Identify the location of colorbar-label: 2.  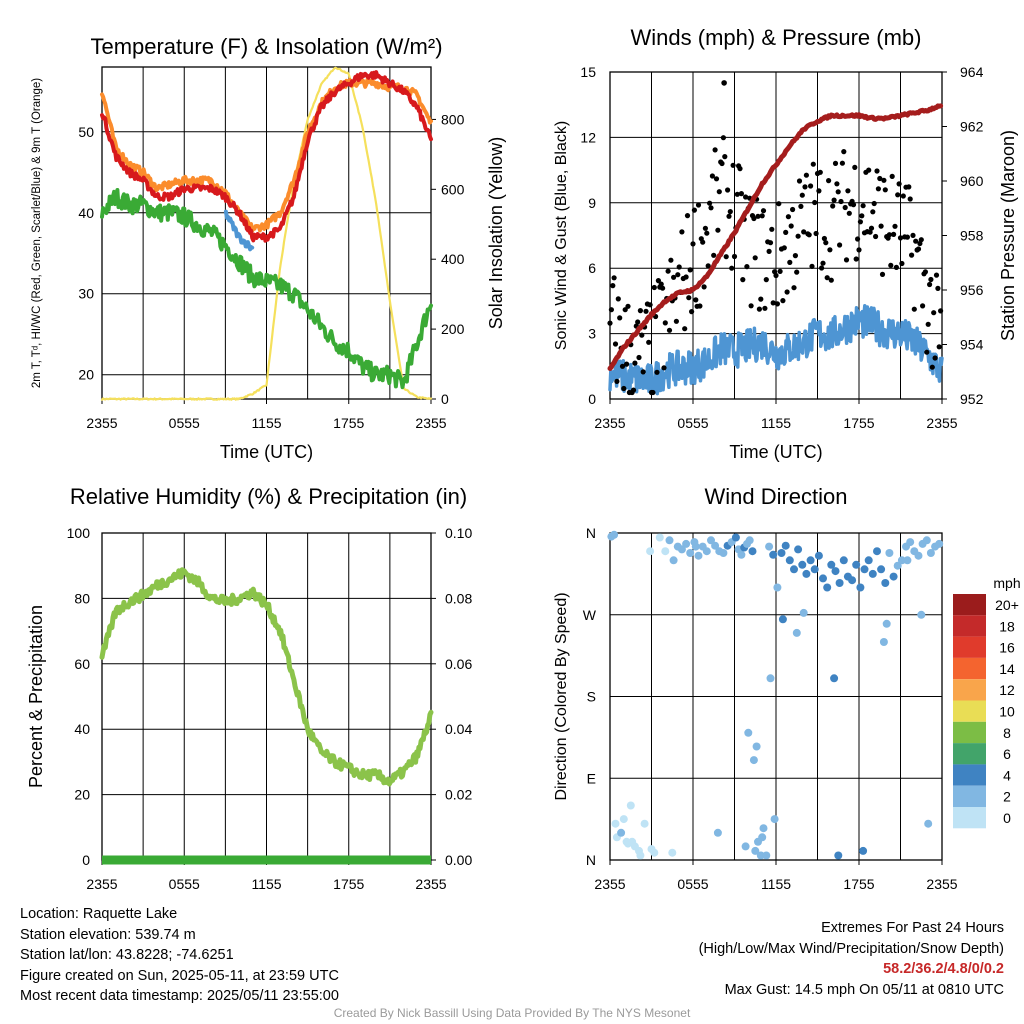
(1007, 797).